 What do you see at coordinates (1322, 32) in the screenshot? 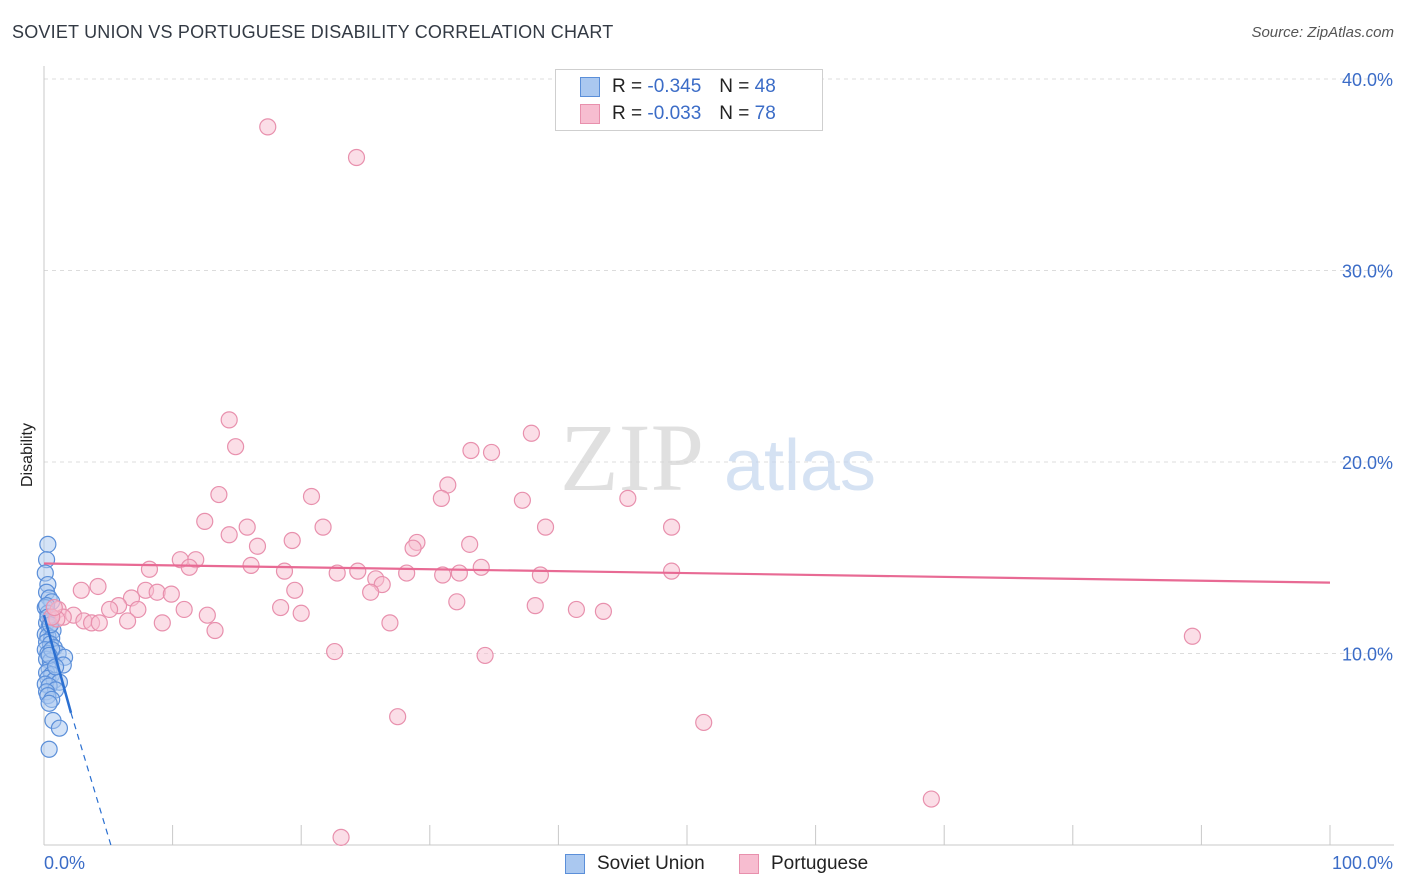
I see `source-label: Source: ZipAtlas.com` at bounding box center [1322, 32].